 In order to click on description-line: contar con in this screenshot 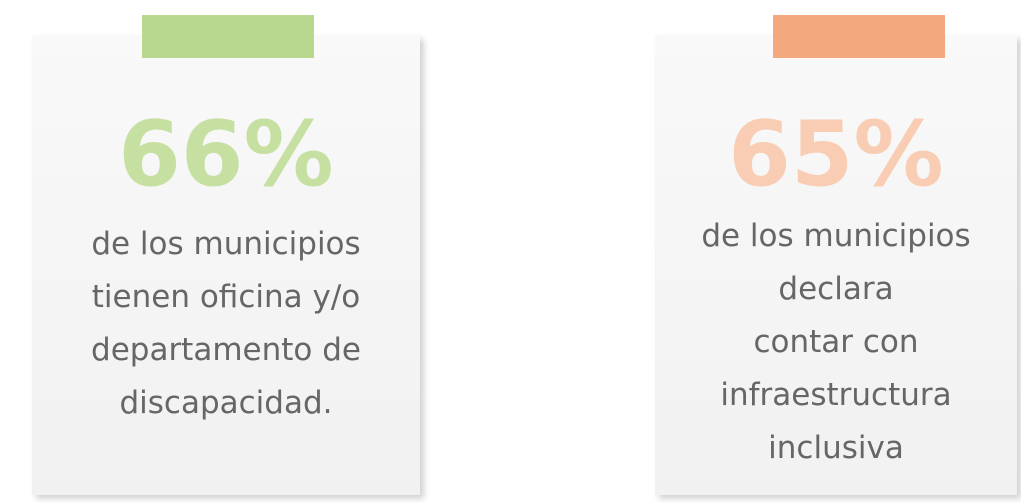, I will do `click(836, 342)`.